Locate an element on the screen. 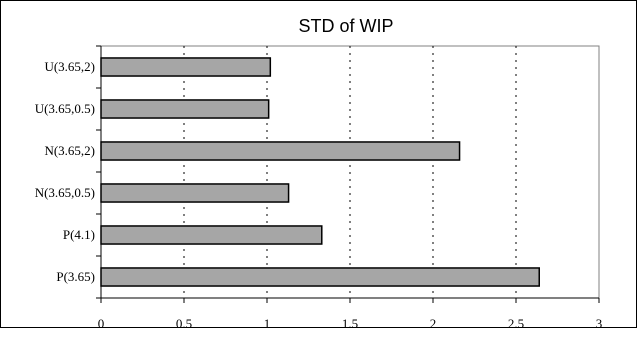 Image resolution: width=637 pixels, height=343 pixels. bar-U(3.65,2) is located at coordinates (186, 67).